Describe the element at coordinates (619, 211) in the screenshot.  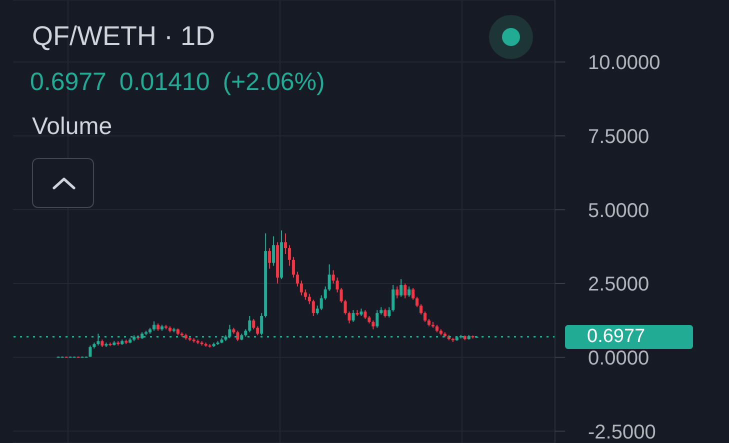
I see `y-tick-label: 5.0000` at that location.